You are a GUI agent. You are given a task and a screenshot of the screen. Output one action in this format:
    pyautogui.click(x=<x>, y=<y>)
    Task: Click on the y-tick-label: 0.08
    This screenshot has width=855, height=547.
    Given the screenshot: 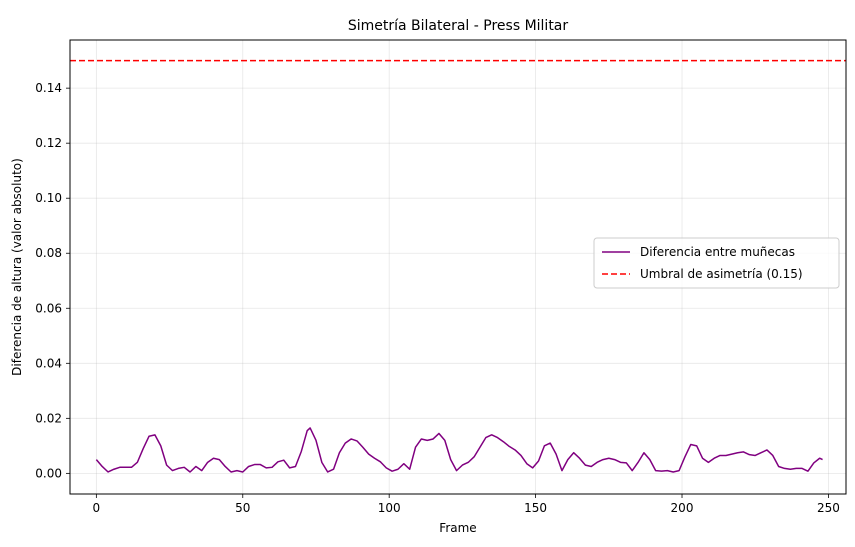 What is the action you would take?
    pyautogui.click(x=48, y=253)
    